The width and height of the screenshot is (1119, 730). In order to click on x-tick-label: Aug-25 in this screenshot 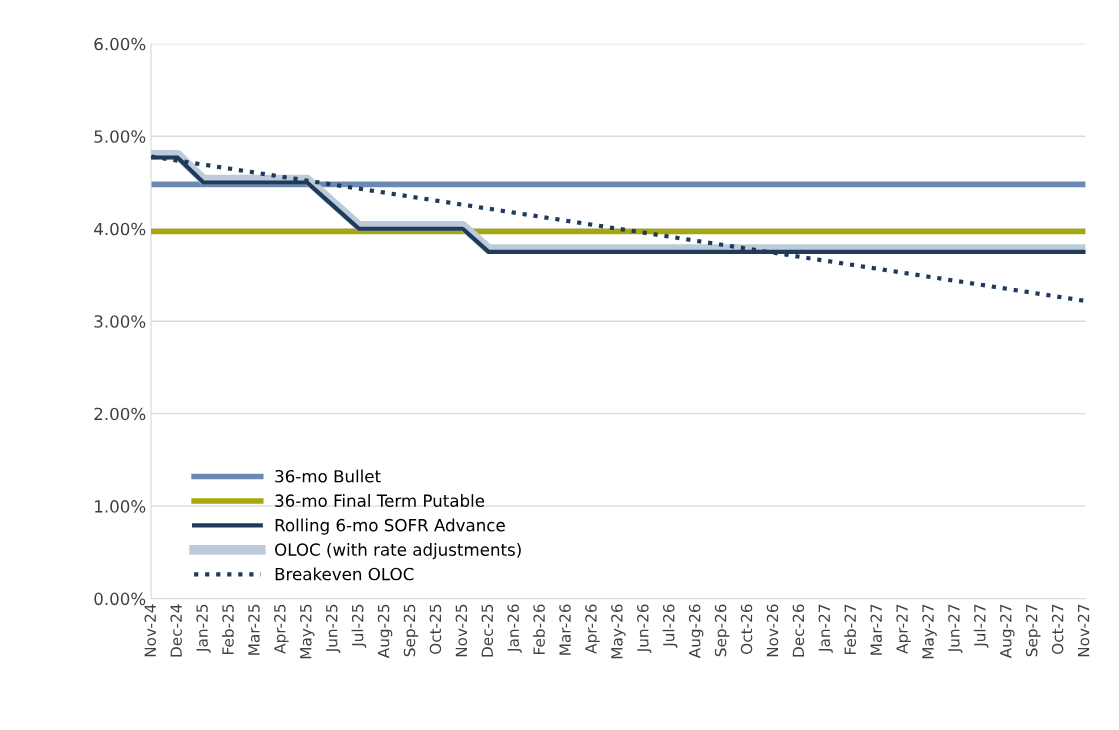, I will do `click(385, 631)`.